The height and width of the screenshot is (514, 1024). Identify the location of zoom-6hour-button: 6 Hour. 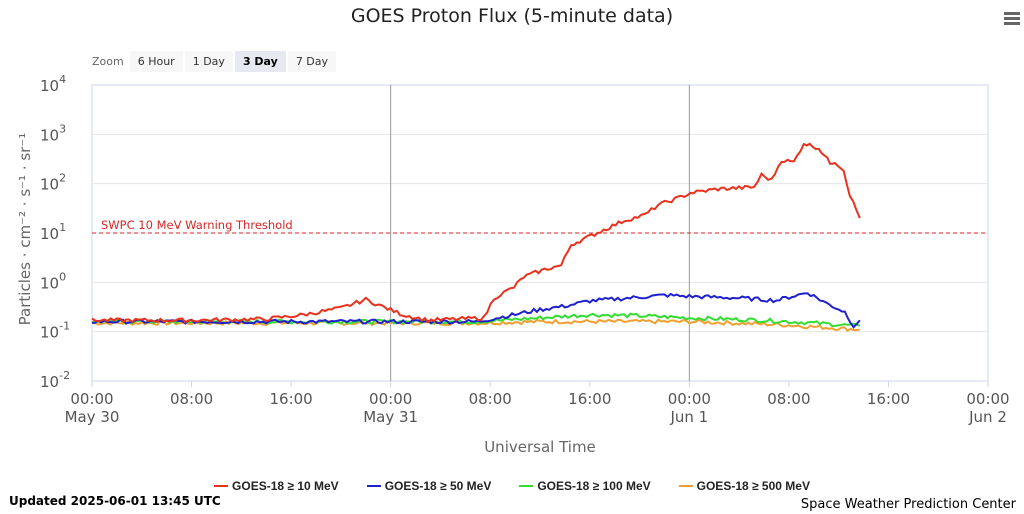
(156, 61).